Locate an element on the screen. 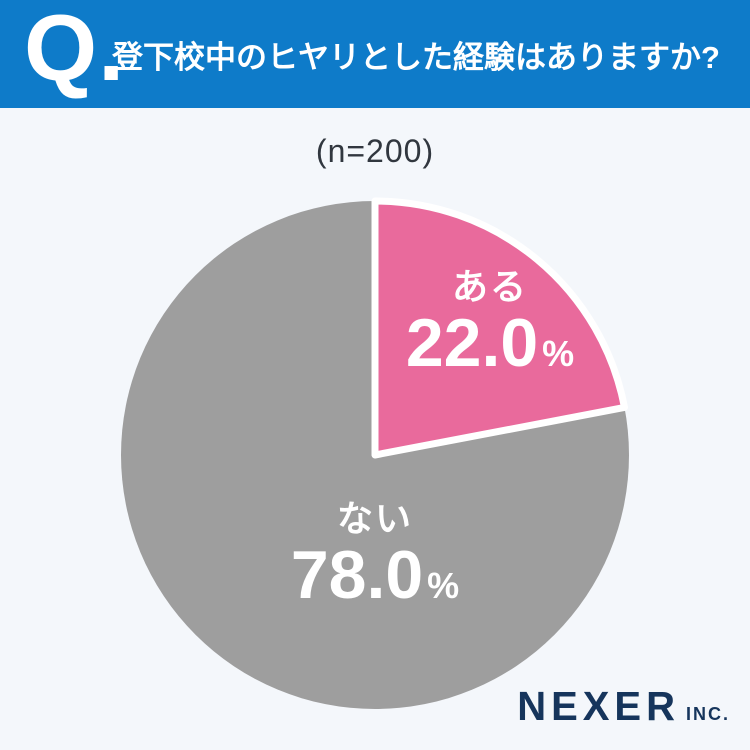 The width and height of the screenshot is (750, 750). pie-slice-aru is located at coordinates (499, 328).